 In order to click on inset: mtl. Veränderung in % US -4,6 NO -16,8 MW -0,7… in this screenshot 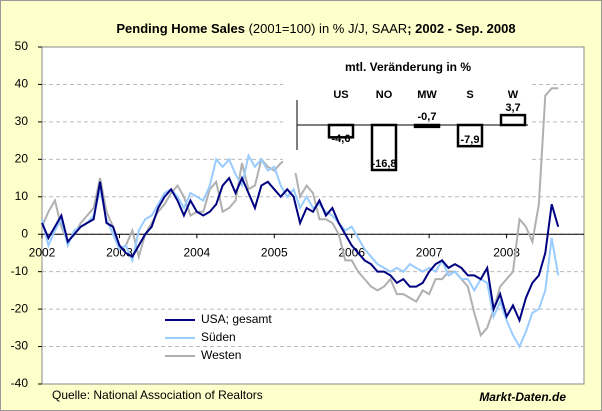, I will do `click(407, 114)`.